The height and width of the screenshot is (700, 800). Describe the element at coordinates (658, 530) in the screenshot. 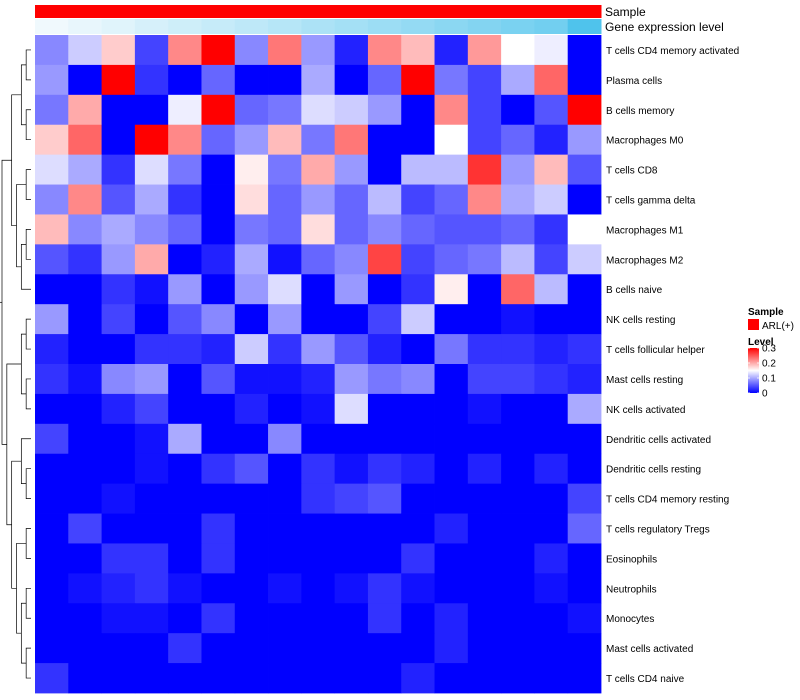

I see `row-label: T cells regulatory Tregs` at that location.